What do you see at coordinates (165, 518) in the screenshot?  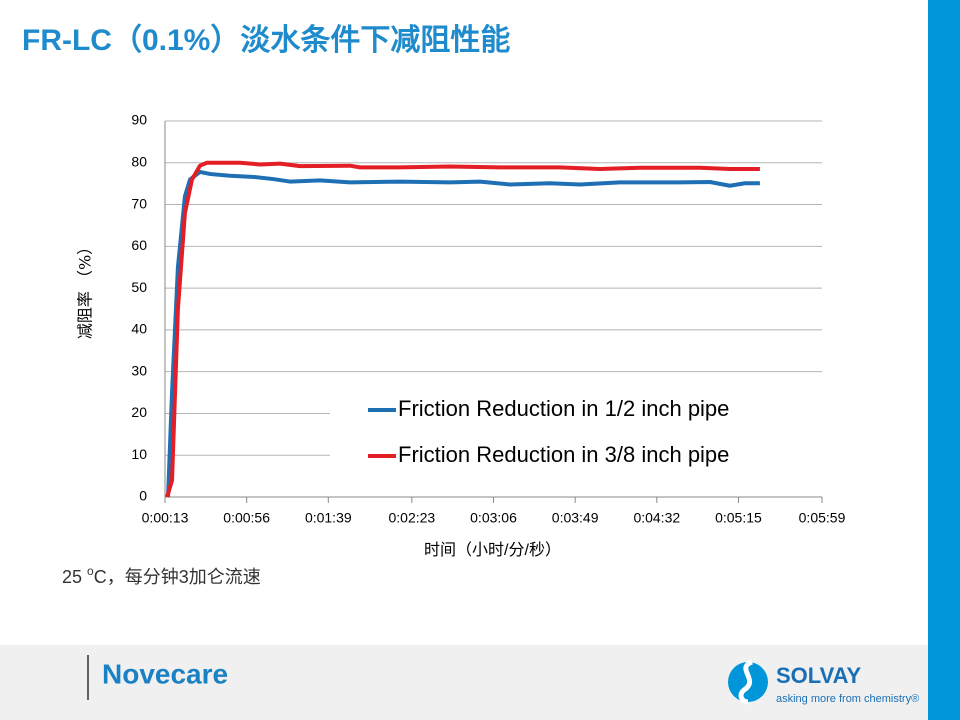 I see `x-tick-label: 0:00:13` at bounding box center [165, 518].